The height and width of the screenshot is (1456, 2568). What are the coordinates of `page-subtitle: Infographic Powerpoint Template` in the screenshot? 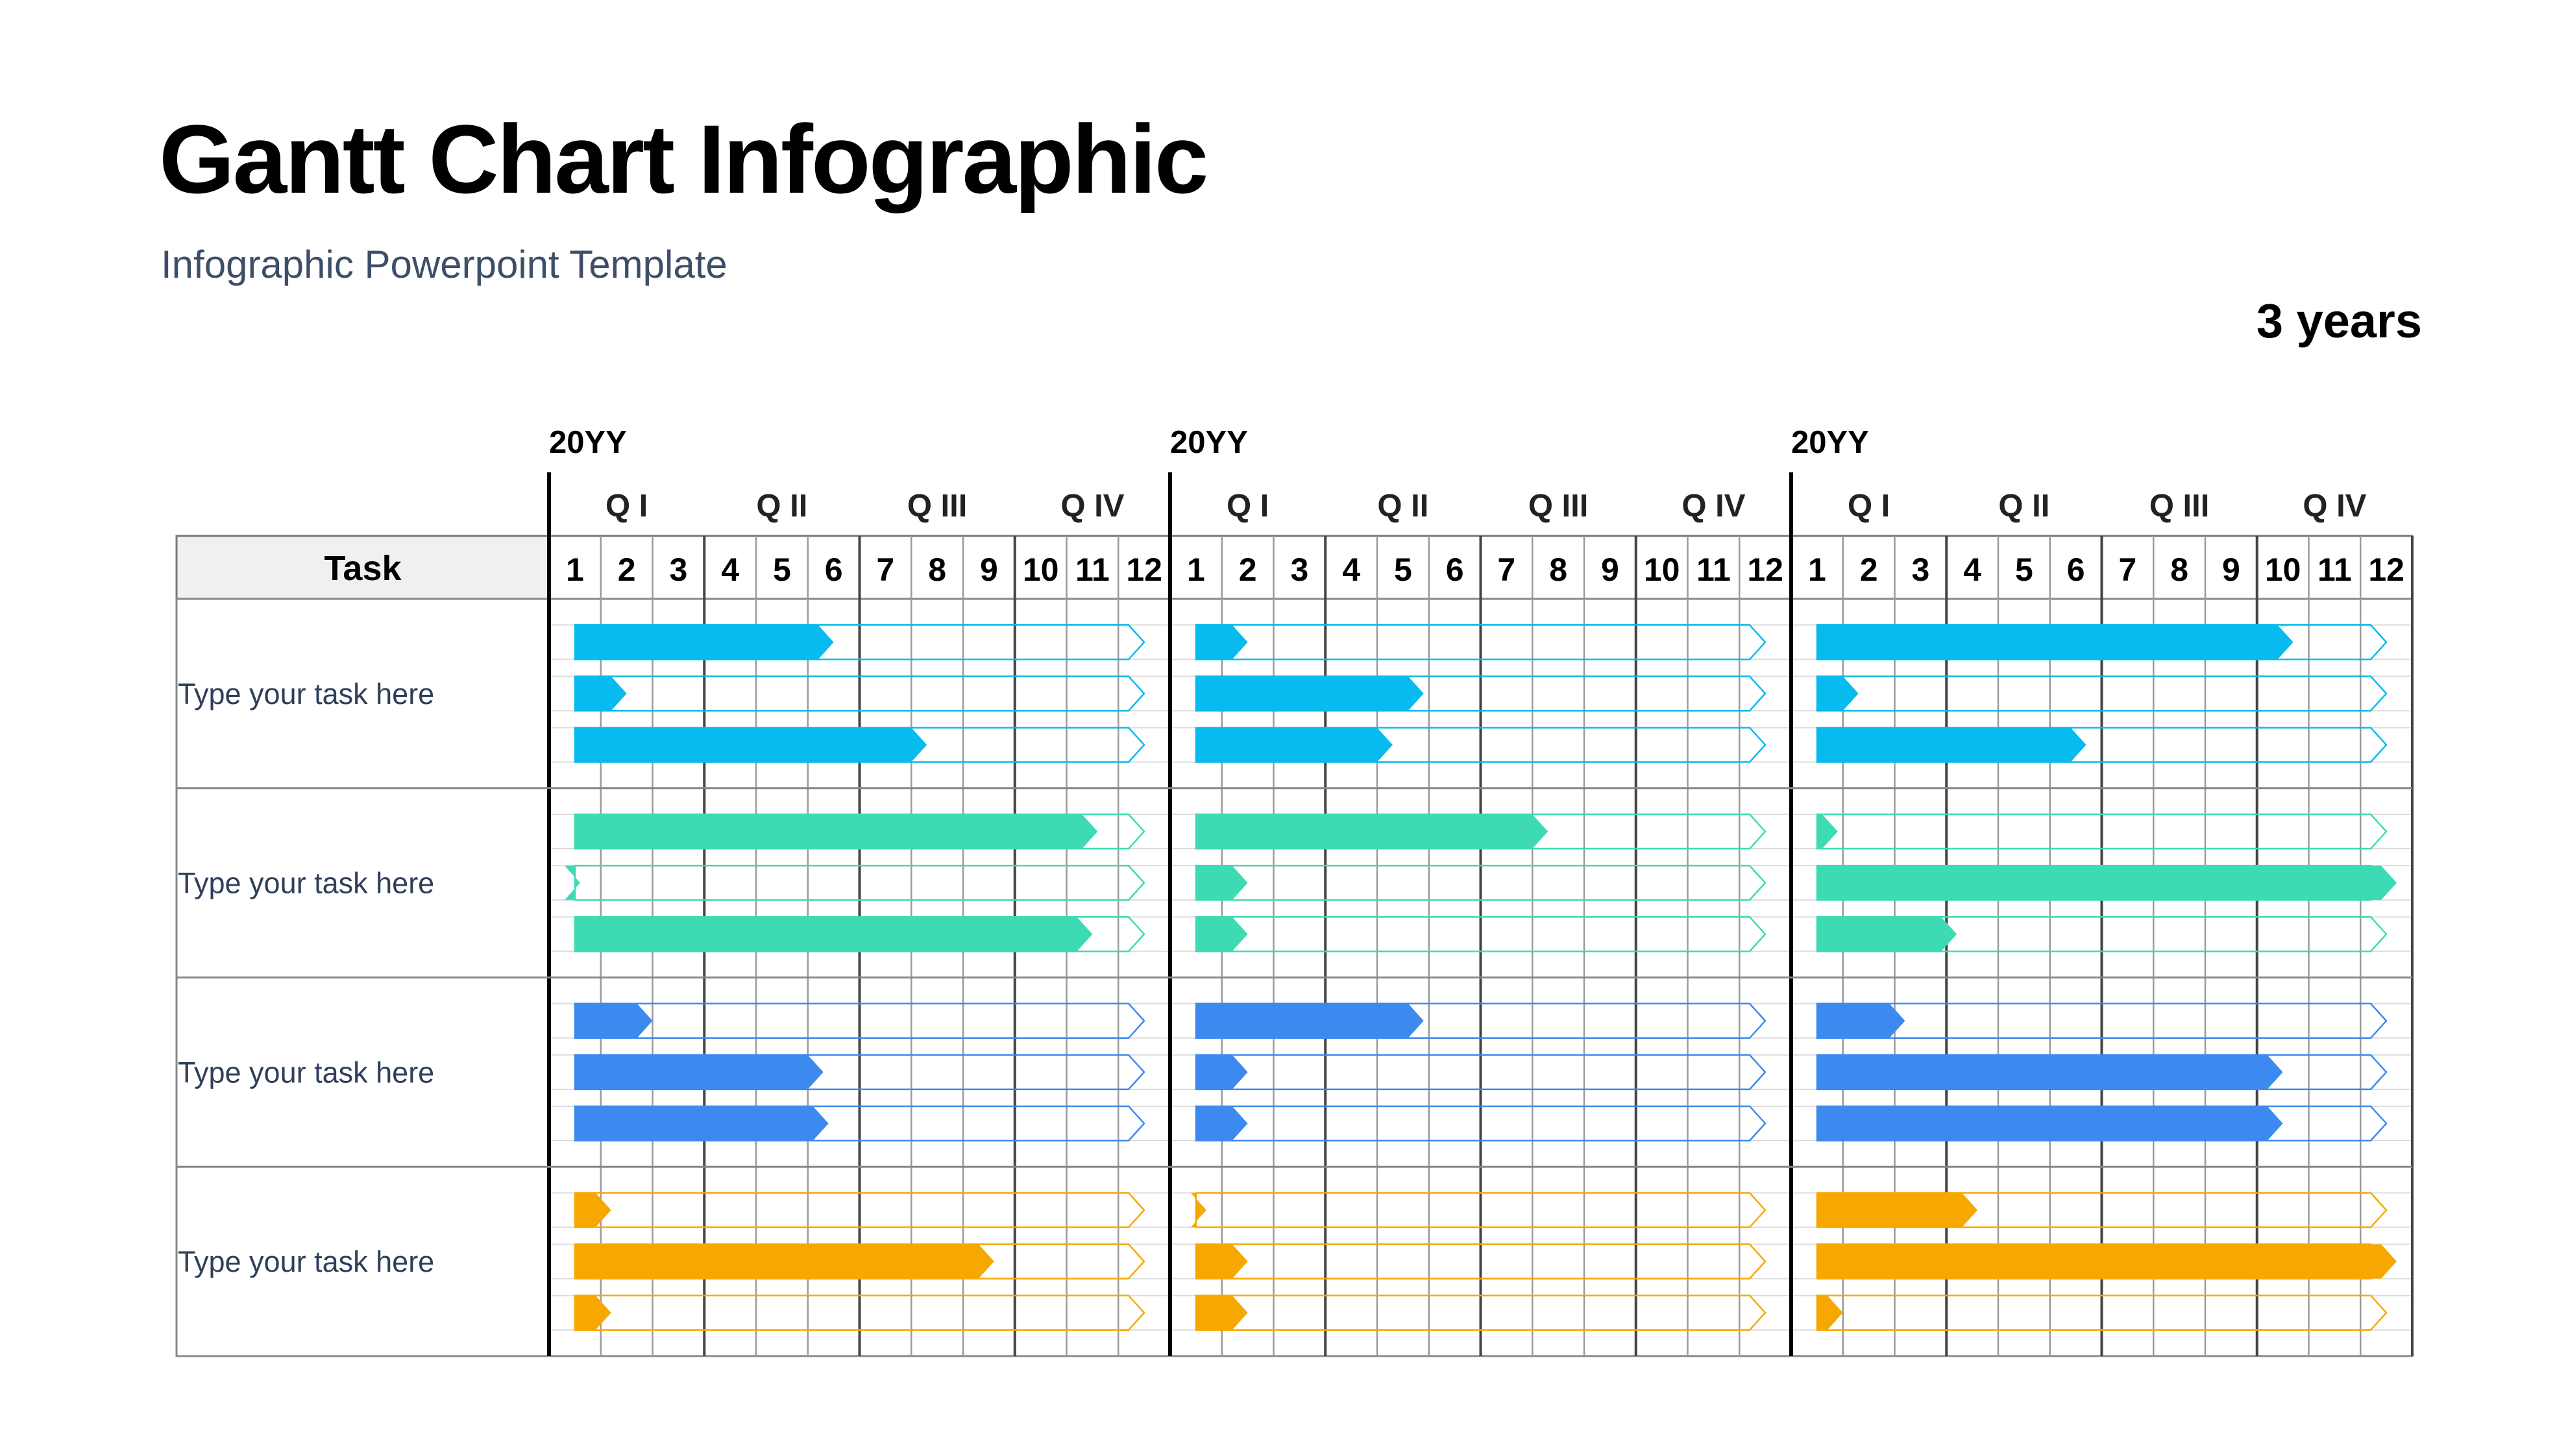 It's located at (444, 264).